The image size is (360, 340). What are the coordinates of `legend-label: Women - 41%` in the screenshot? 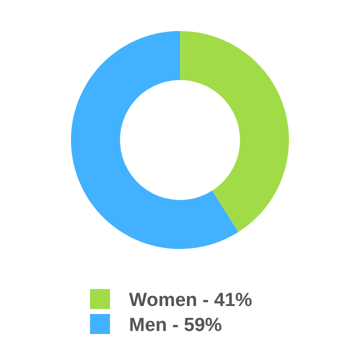 It's located at (190, 300).